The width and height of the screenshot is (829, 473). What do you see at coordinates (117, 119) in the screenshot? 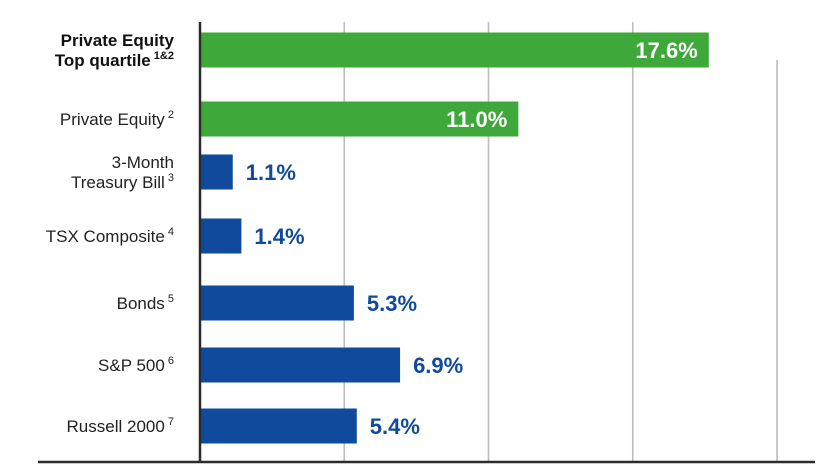
I see `category-label: Private Equity 2` at bounding box center [117, 119].